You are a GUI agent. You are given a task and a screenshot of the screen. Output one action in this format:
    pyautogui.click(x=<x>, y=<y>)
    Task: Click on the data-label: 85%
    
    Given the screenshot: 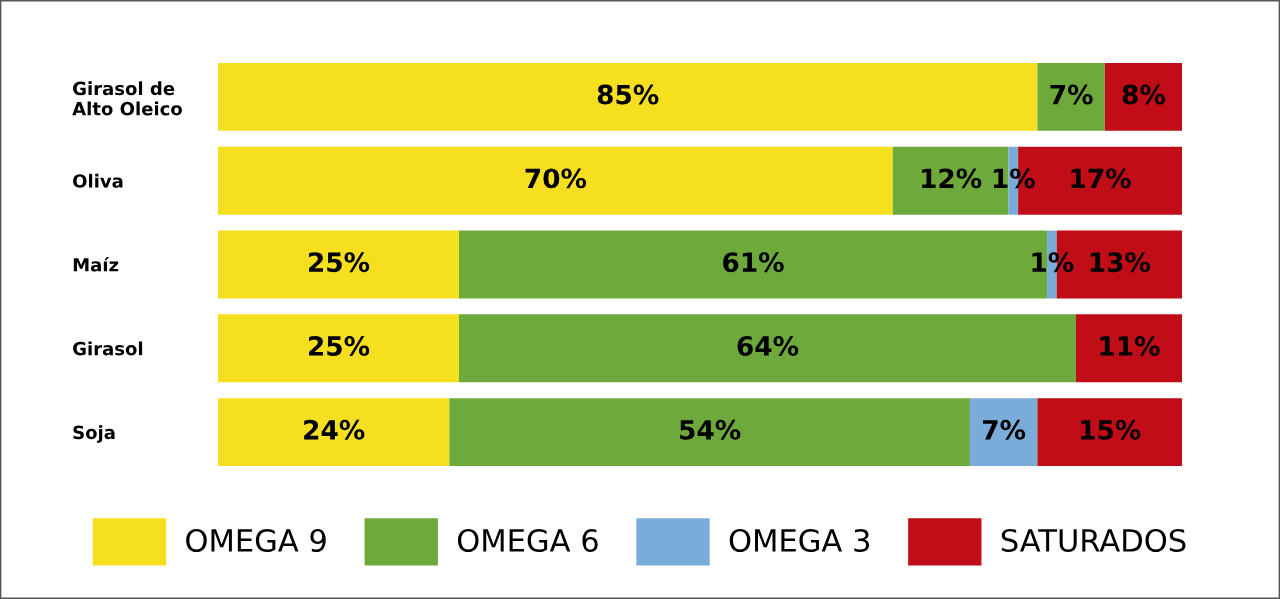 What is the action you would take?
    pyautogui.click(x=628, y=94)
    